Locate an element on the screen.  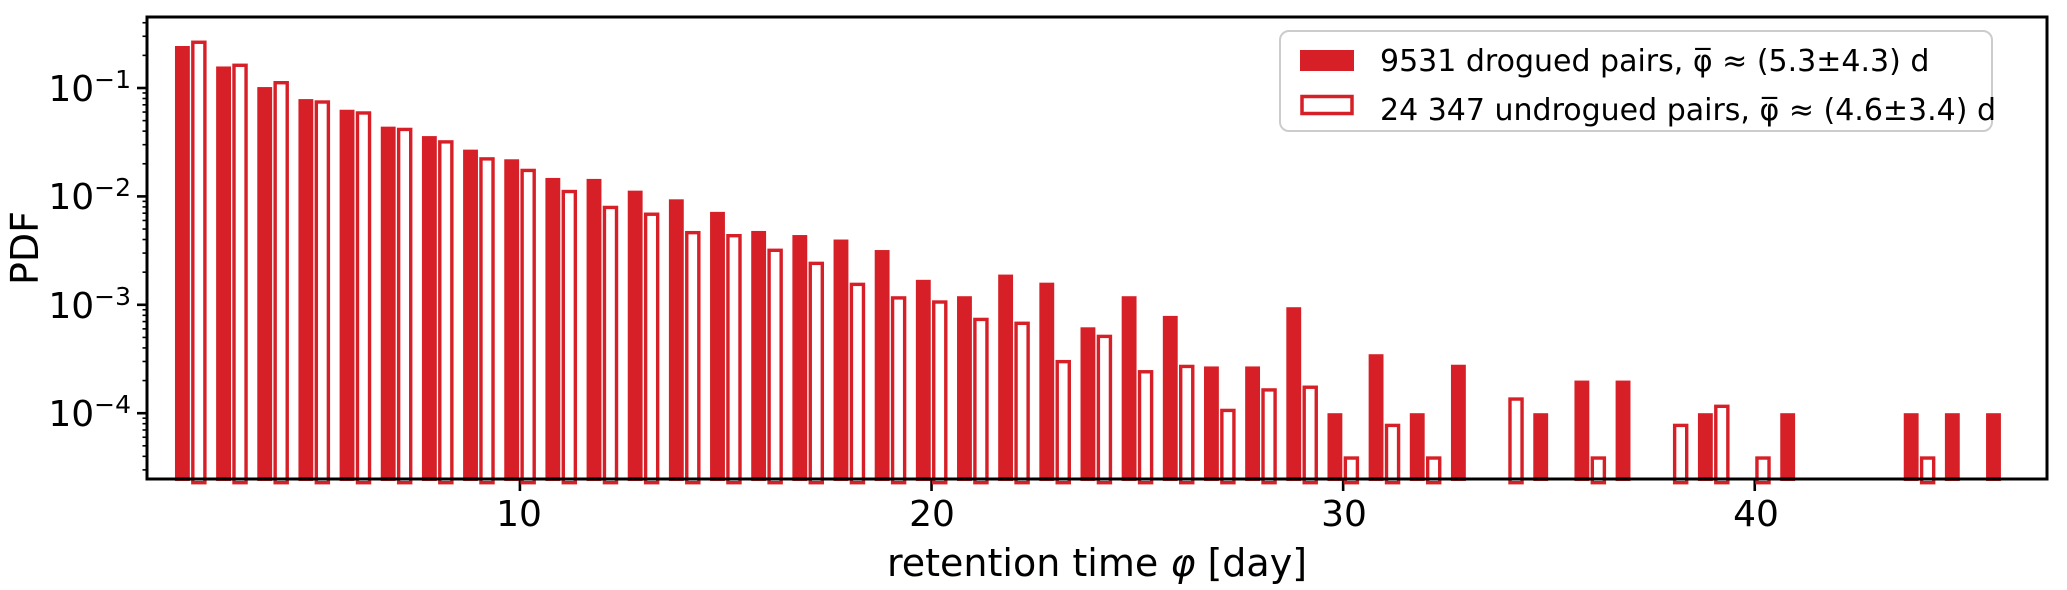
y-tick-label: 10⁻¹ is located at coordinates (89, 87).